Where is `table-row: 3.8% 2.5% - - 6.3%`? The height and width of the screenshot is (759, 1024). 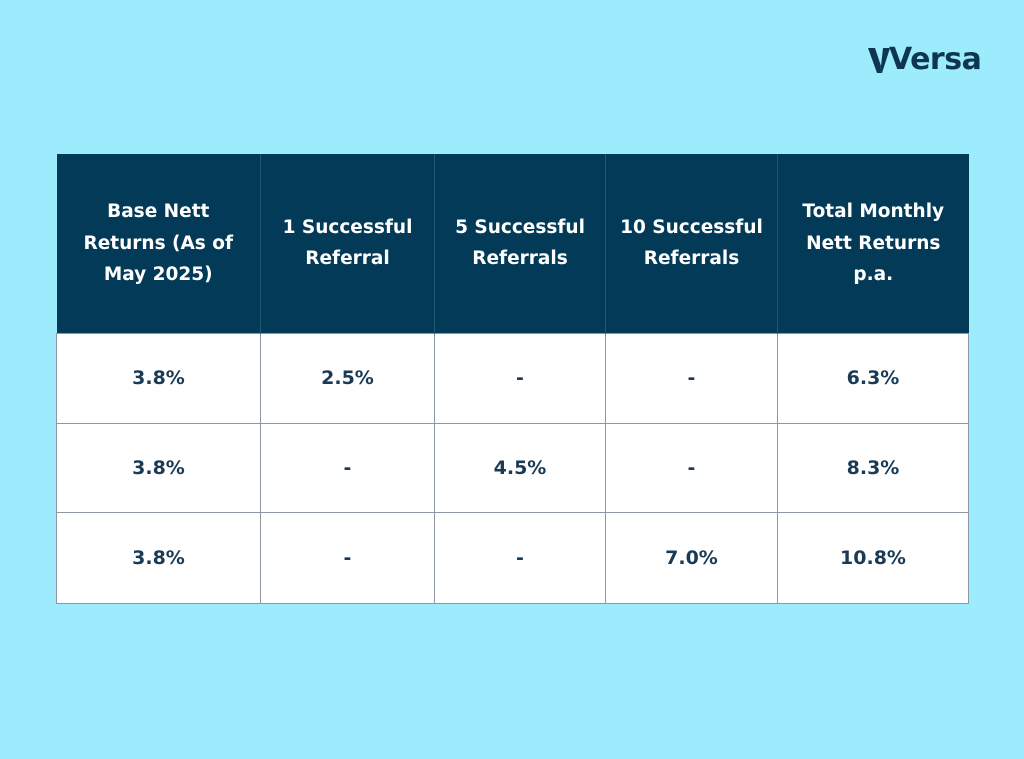
table-row: 3.8% 2.5% - - 6.3% is located at coordinates (512, 378).